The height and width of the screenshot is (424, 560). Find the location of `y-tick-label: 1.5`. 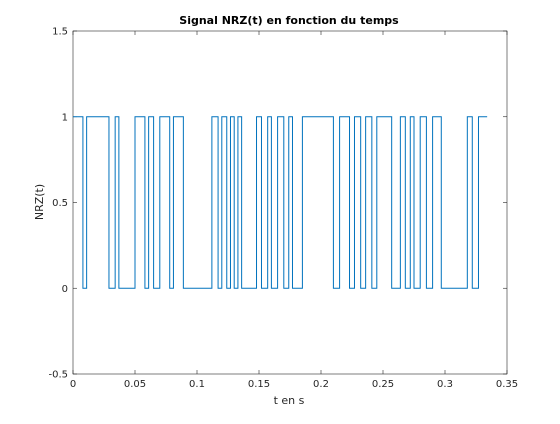

y-tick-label: 1.5 is located at coordinates (60, 32).